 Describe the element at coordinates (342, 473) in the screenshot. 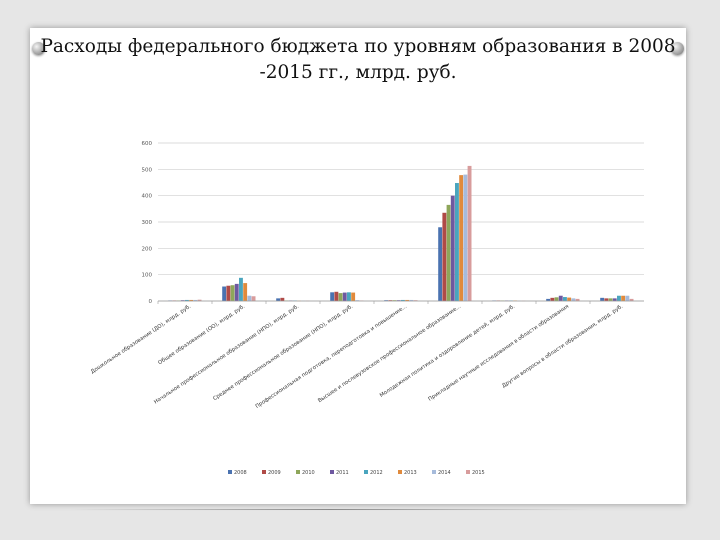

I see `legend-label-2011: 2011` at that location.